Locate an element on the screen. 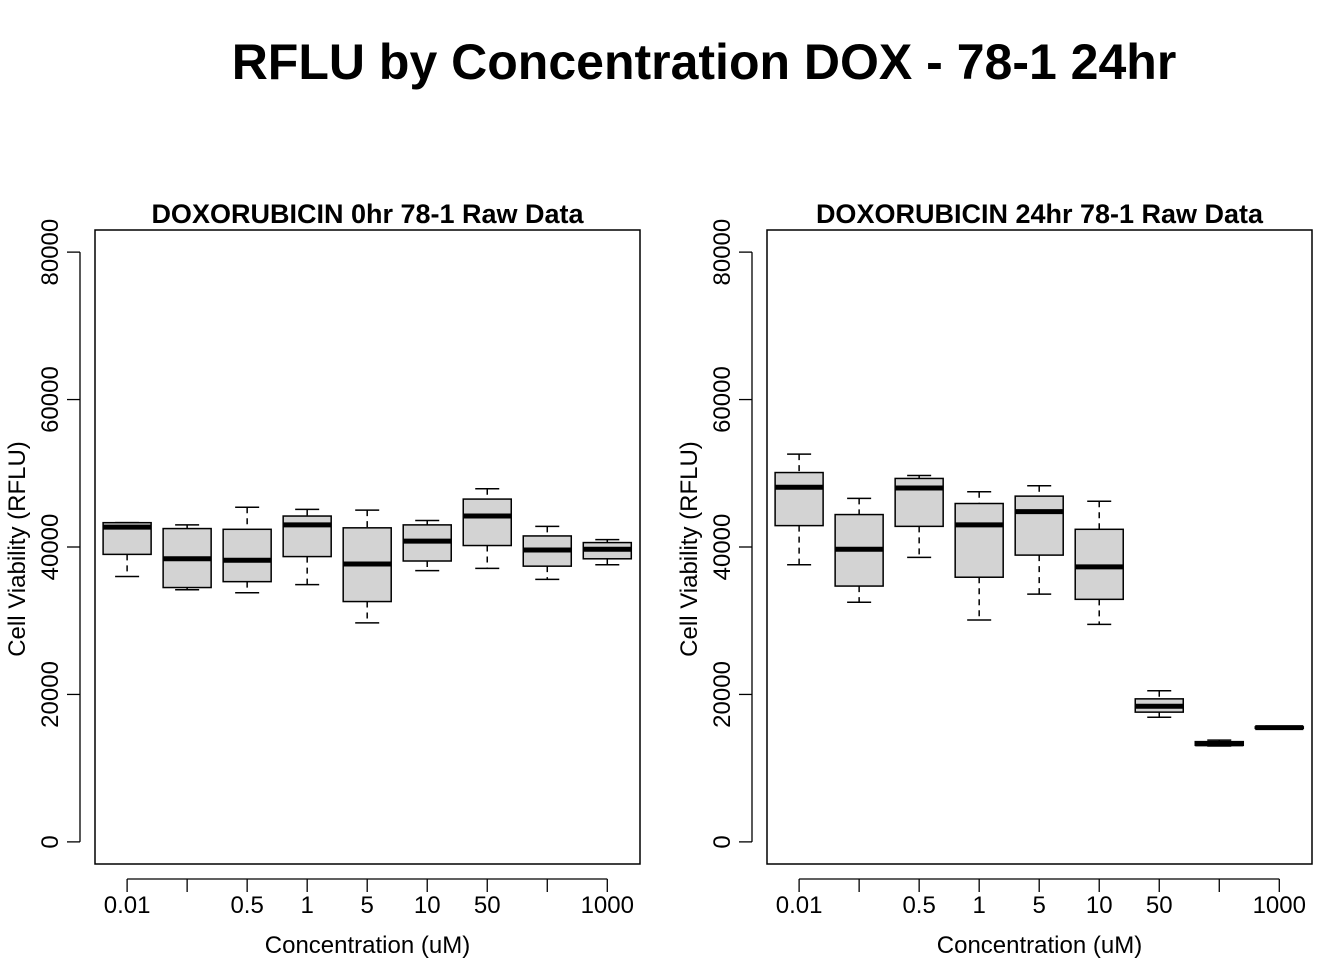 The width and height of the screenshot is (1344, 960). main-title: RFLU by Concentration DOX - 78-1 24hr is located at coordinates (704, 62).